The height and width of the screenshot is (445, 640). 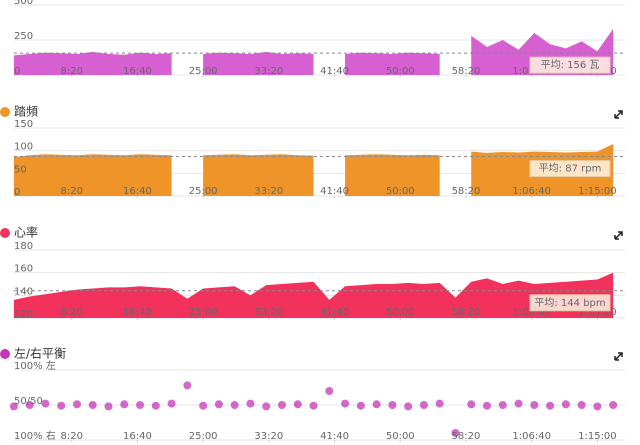 What do you see at coordinates (23, 269) in the screenshot?
I see `y-tick-label: 160` at bounding box center [23, 269].